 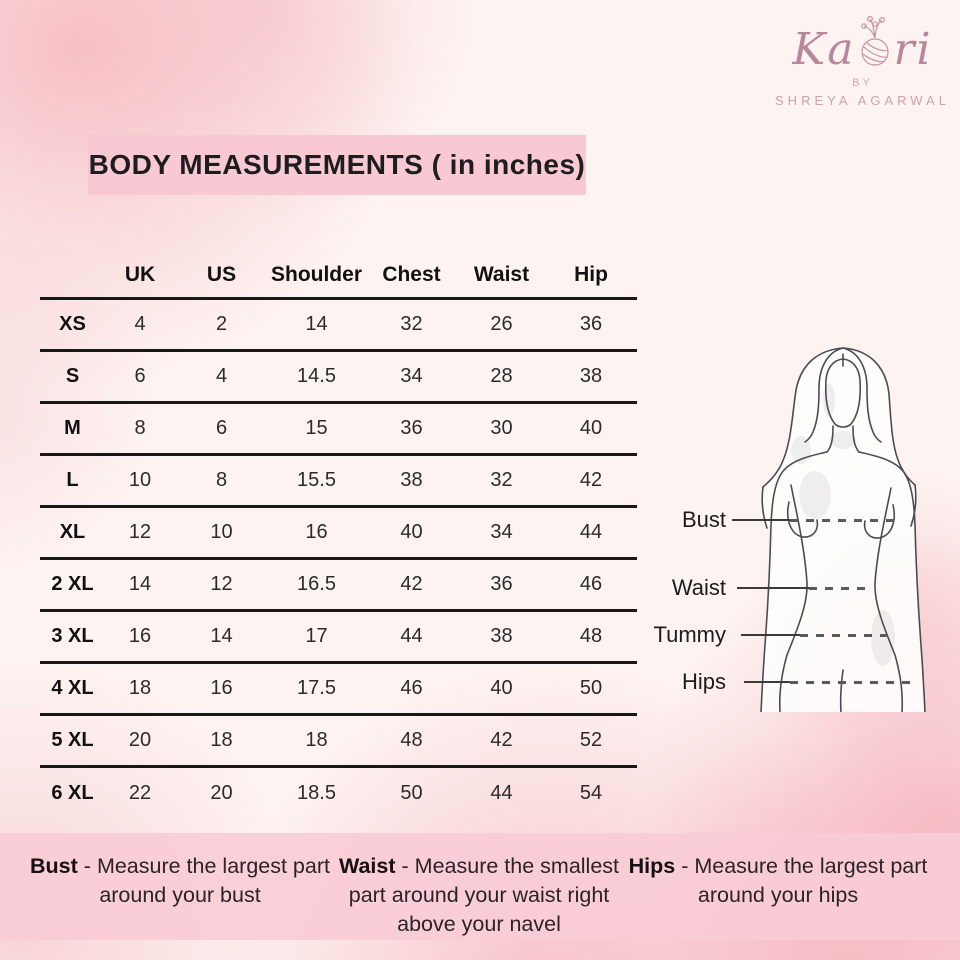 I want to click on brand-name-suffix: ri, so click(x=913, y=49).